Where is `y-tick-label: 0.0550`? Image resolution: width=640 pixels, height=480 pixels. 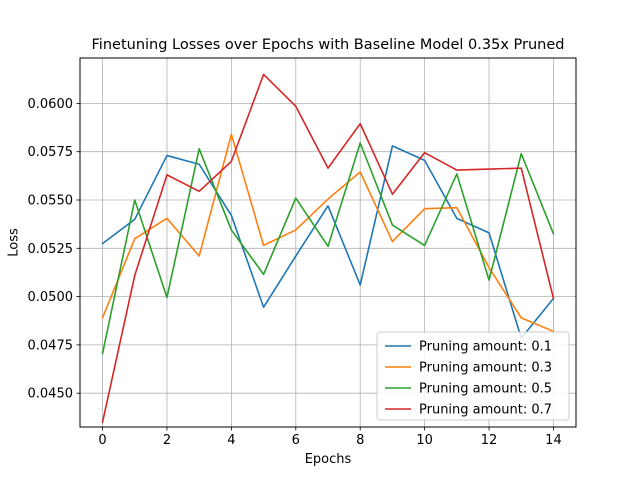
y-tick-label: 0.0550 is located at coordinates (51, 200).